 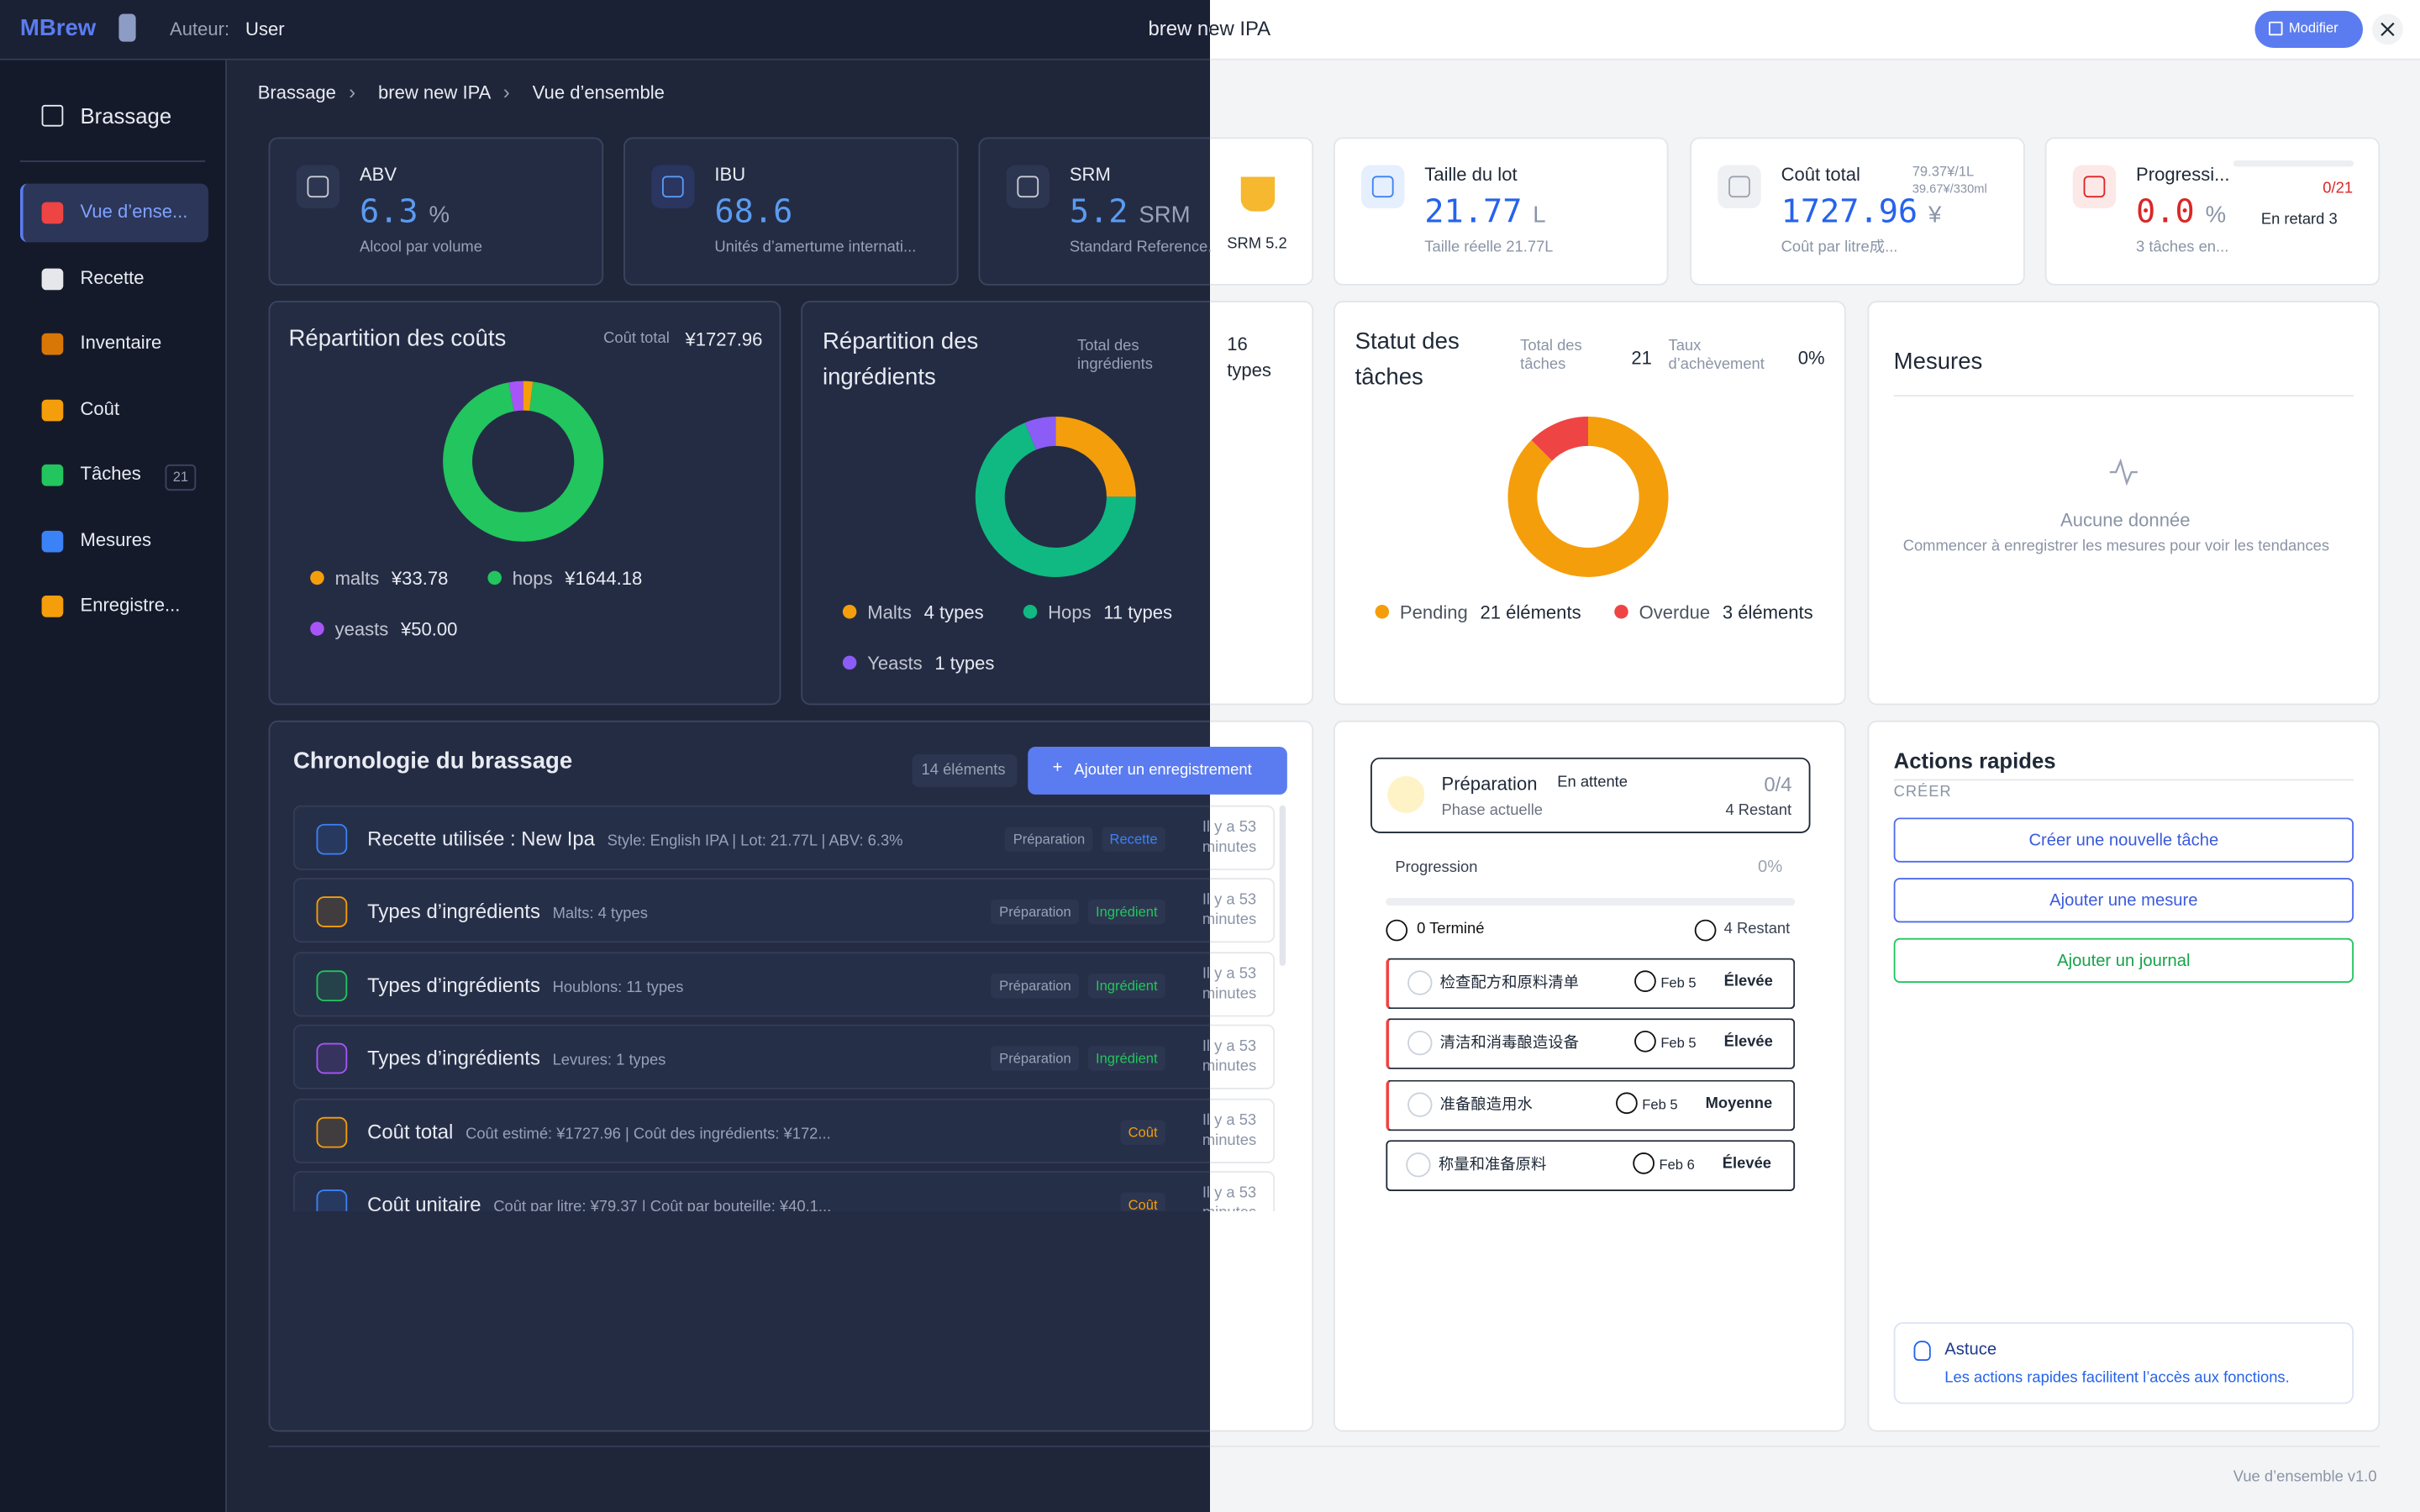 What do you see at coordinates (564, 579) in the screenshot?
I see `legend-item: hops ¥1644.18` at bounding box center [564, 579].